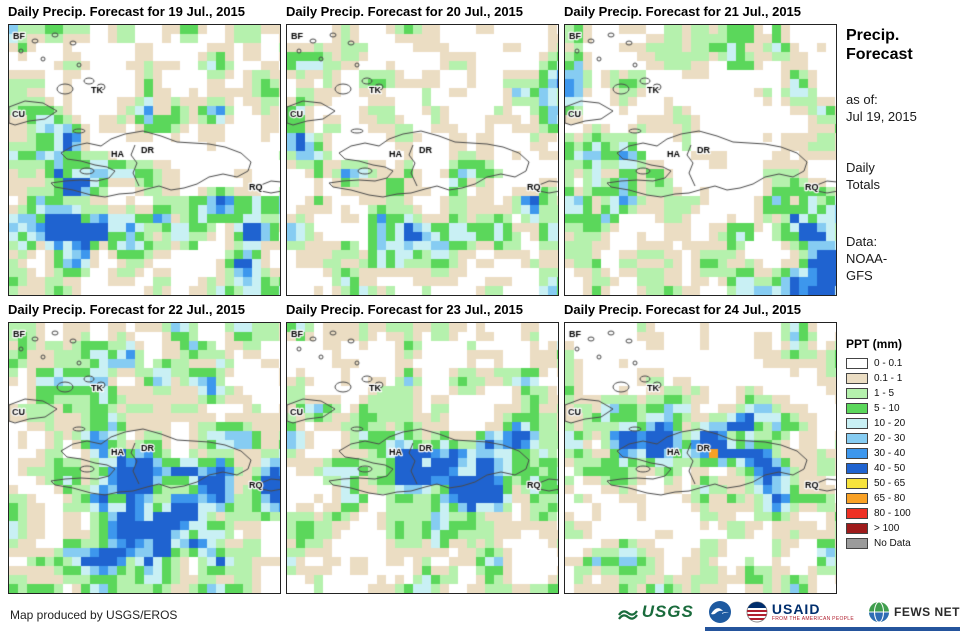  Describe the element at coordinates (890, 423) in the screenshot. I see `legend-label: 10 - 20` at that location.